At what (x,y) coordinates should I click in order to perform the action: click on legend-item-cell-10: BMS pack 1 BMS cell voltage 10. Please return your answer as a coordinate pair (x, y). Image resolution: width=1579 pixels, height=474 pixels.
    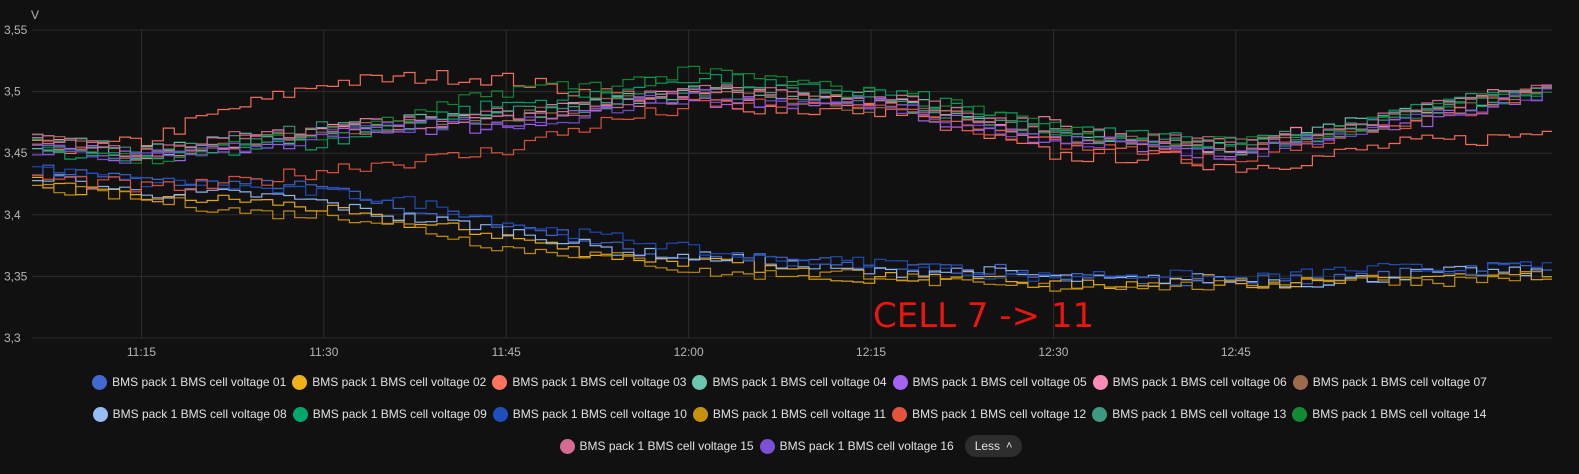
    Looking at the image, I should click on (589, 414).